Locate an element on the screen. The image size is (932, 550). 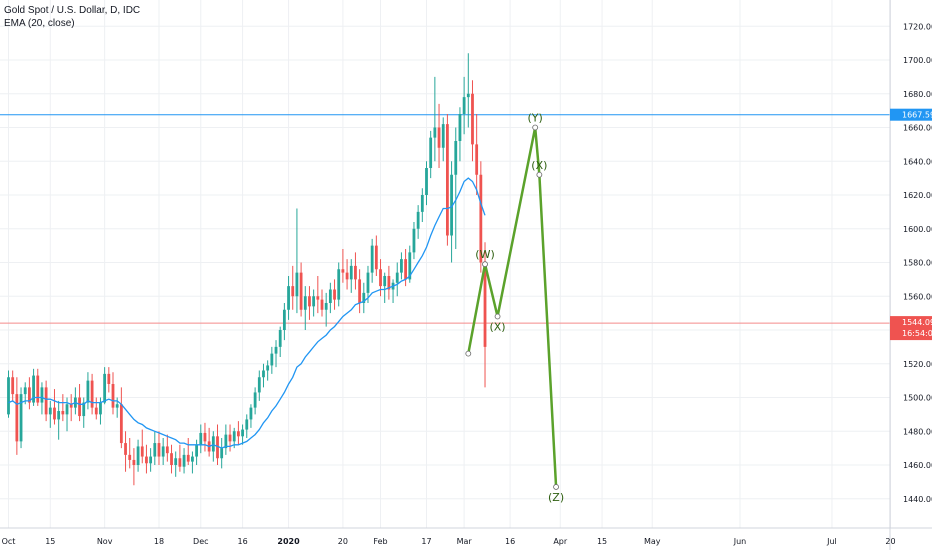
wave-path is located at coordinates (512, 307).